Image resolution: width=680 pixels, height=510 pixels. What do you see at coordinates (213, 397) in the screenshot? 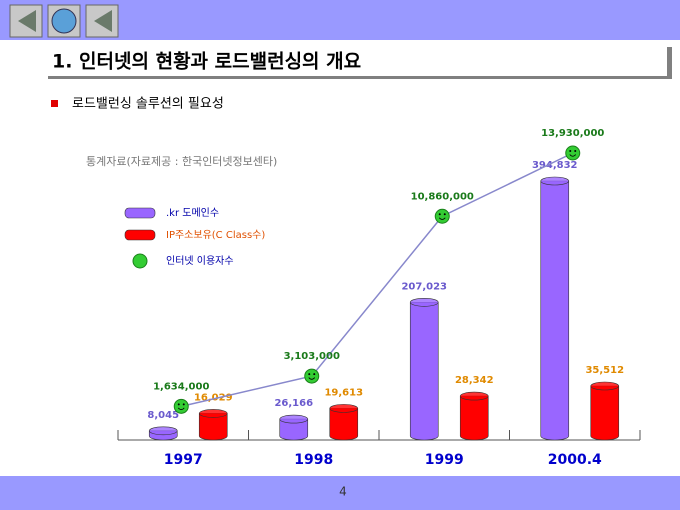
I see `value-label: 16,029` at bounding box center [213, 397].